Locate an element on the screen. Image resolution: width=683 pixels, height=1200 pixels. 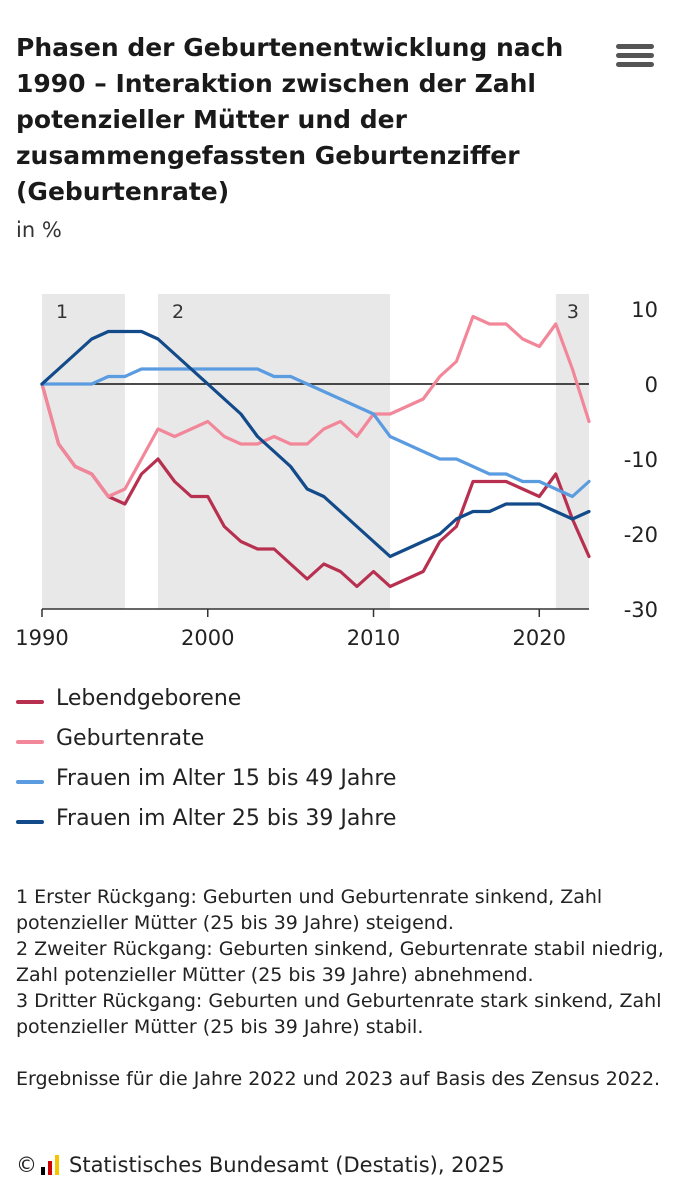
legend-label: Geburtenrate is located at coordinates (130, 738).